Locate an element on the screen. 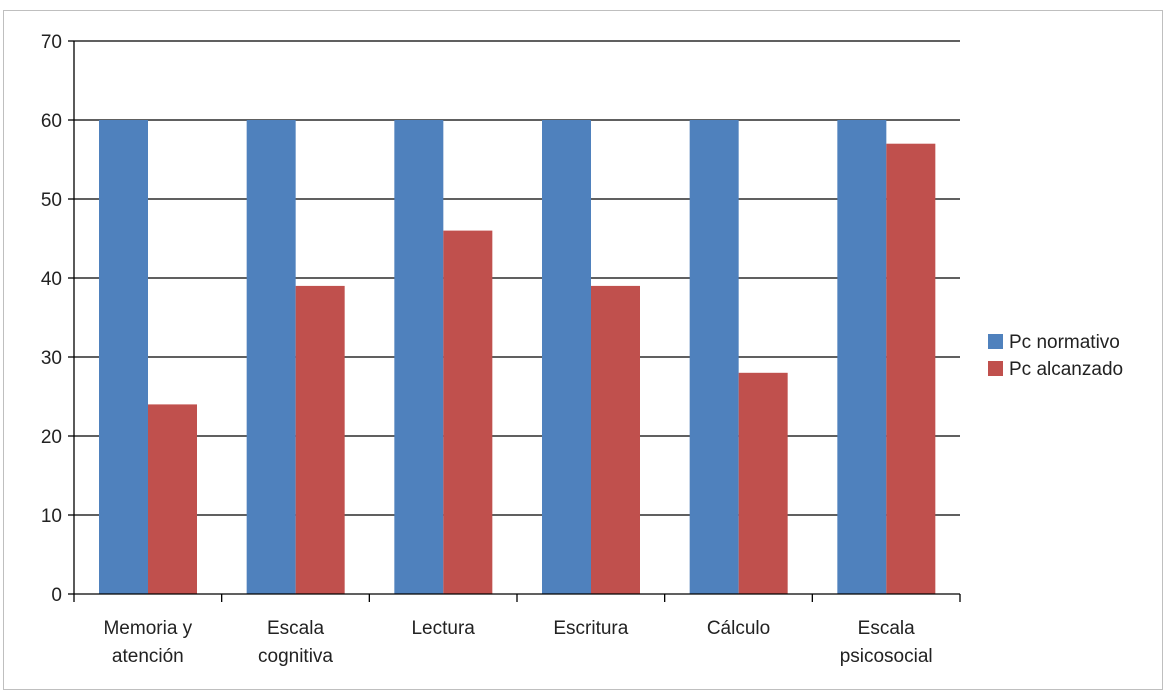 This screenshot has width=1168, height=694. x-tick-label-1: Escala cognitiva is located at coordinates (295, 642).